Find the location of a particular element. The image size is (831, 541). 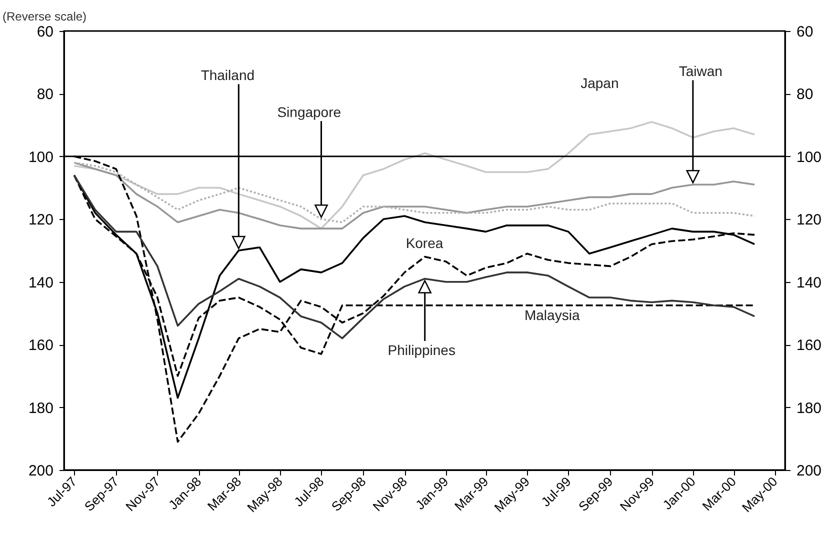

text: Japan is located at coordinates (599, 83).